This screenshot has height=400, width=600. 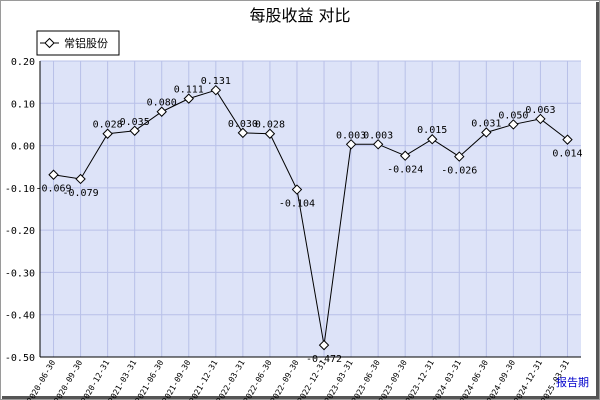 I want to click on data-label: -0.104, so click(x=297, y=204).